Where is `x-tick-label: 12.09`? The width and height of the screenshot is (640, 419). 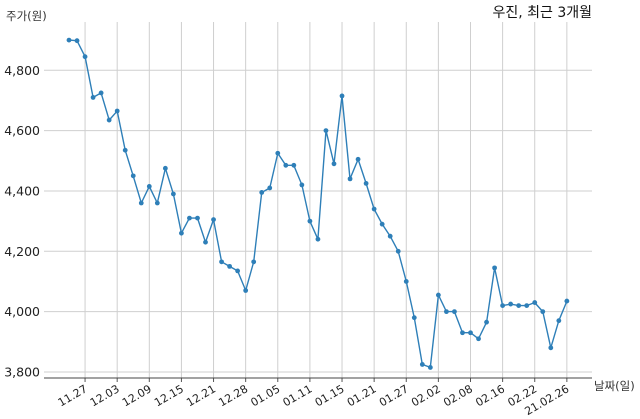 x-tick-label: 12.09 is located at coordinates (137, 395).